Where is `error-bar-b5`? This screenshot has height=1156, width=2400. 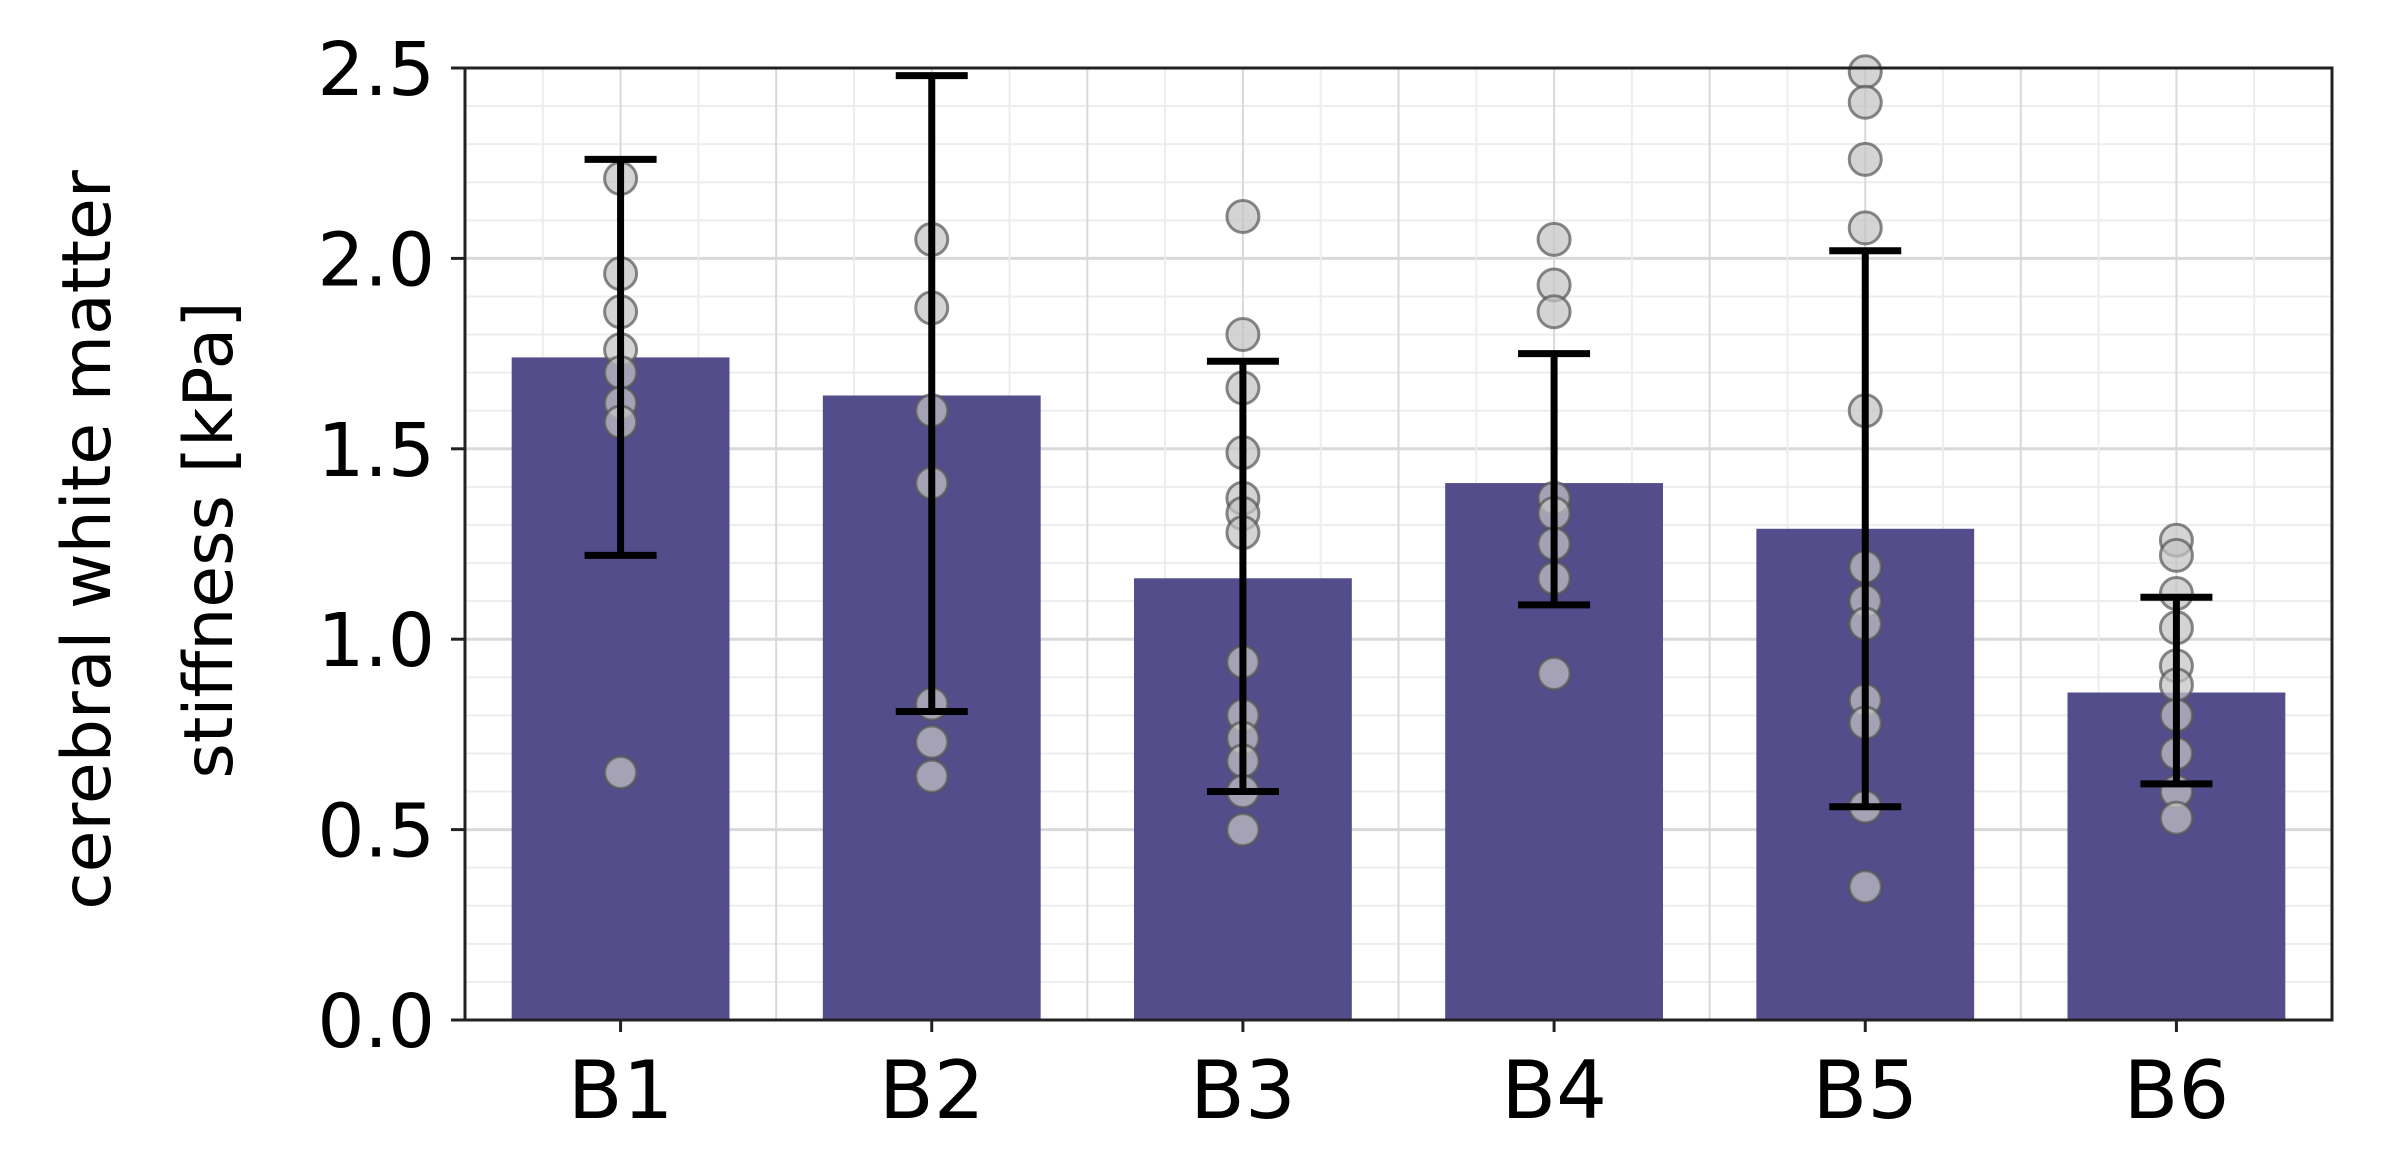
error-bar-b5 is located at coordinates (1865, 529).